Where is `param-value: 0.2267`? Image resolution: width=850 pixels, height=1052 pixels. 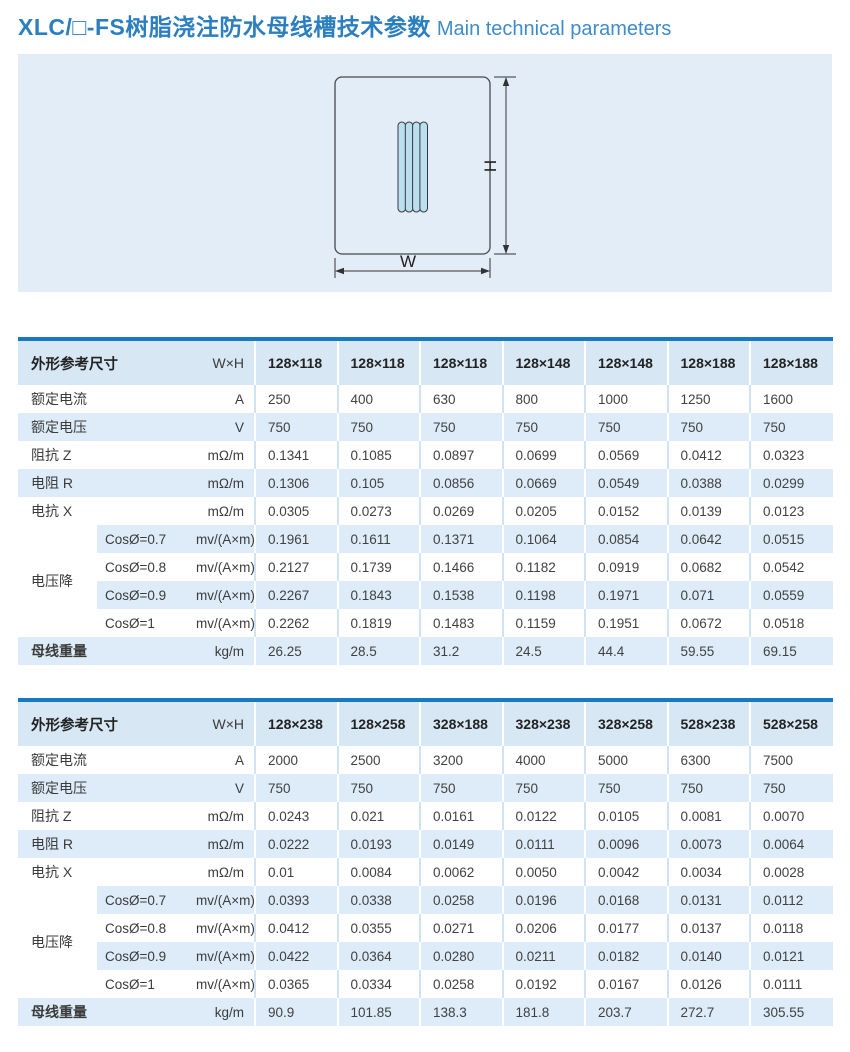 param-value: 0.2267 is located at coordinates (296, 595).